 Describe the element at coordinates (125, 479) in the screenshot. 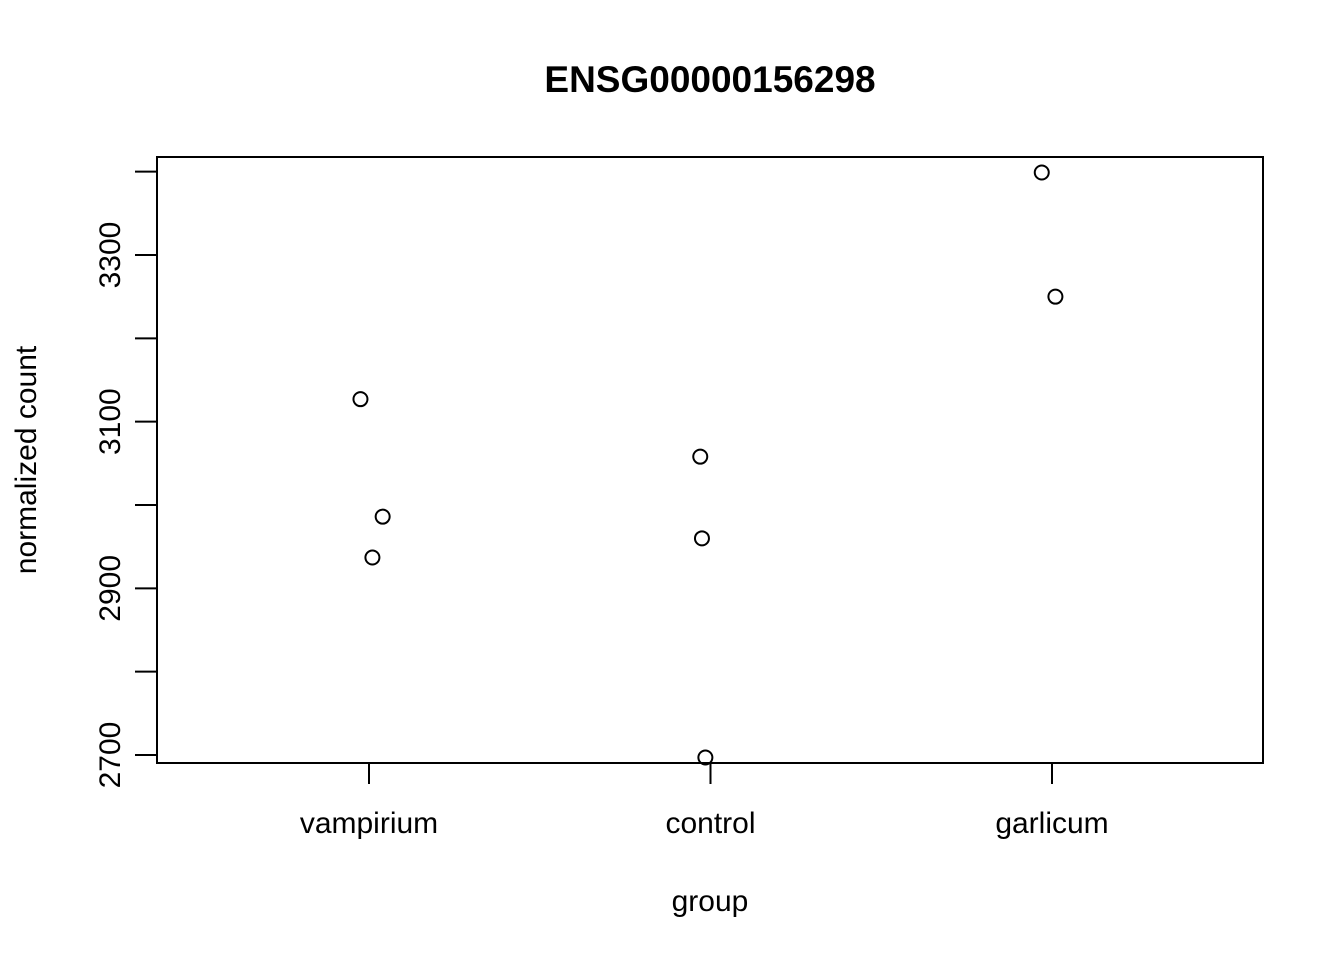

I see `y-axis: 2700 2900 3100 3300` at that location.